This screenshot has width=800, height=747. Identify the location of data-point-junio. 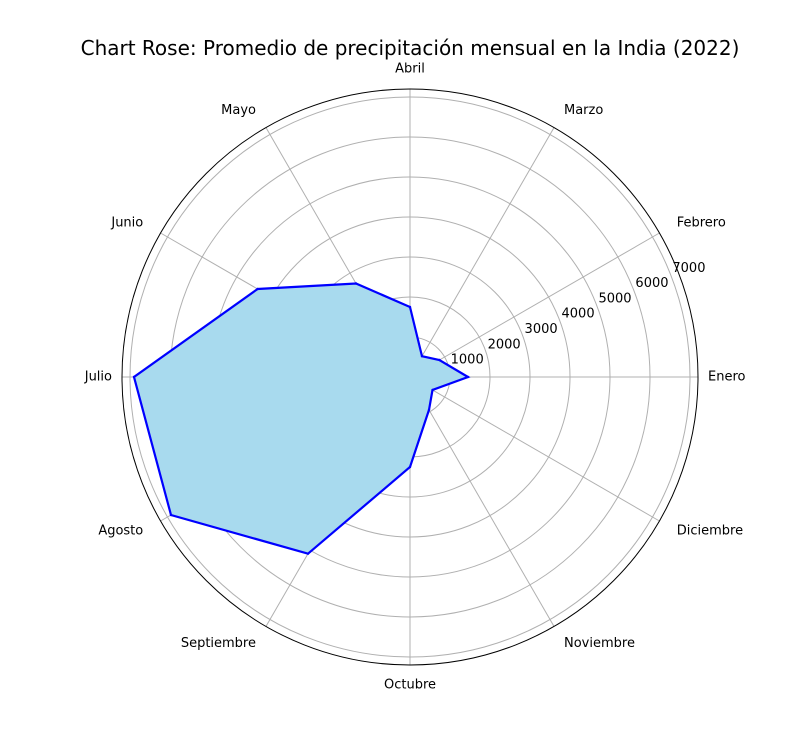
(257, 289).